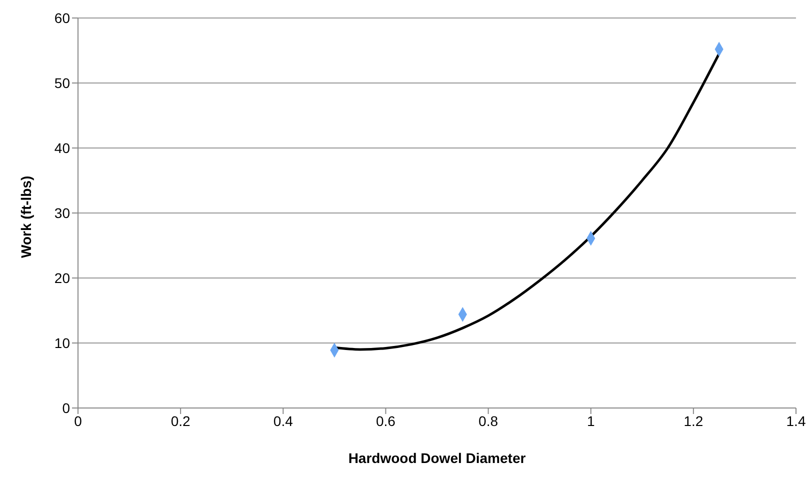  What do you see at coordinates (283, 420) in the screenshot?
I see `x-tick-label: 0.4` at bounding box center [283, 420].